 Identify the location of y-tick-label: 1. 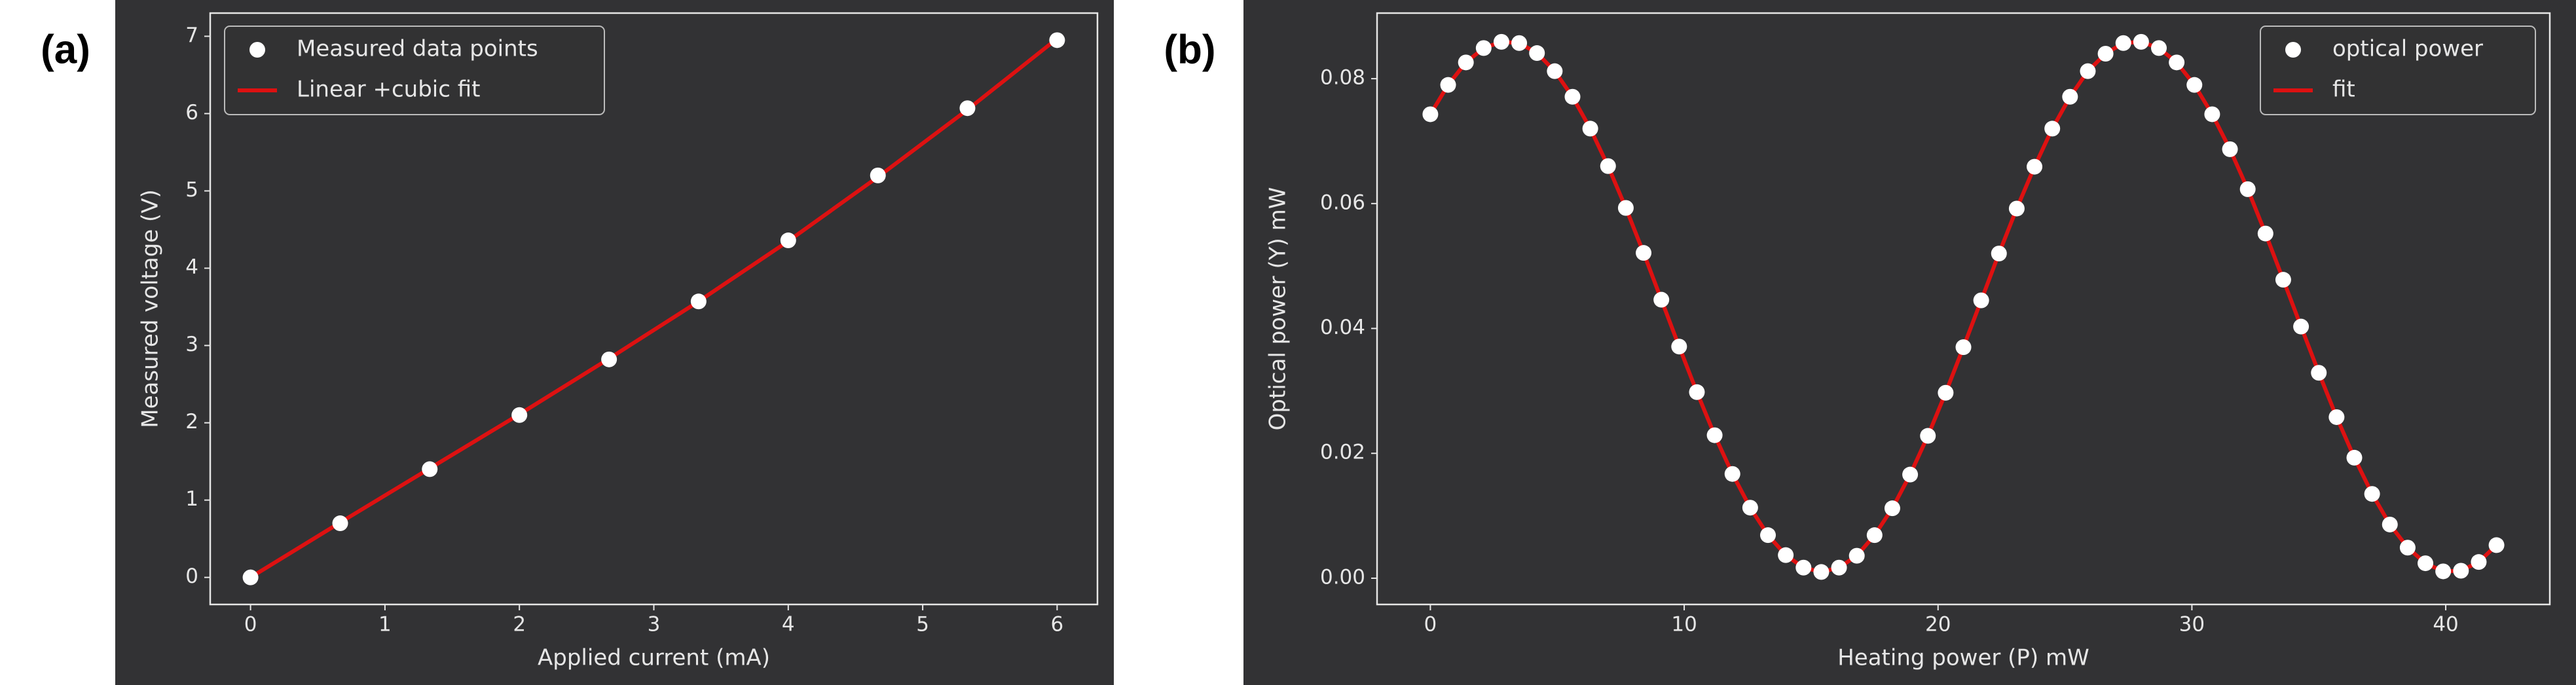
(191, 499).